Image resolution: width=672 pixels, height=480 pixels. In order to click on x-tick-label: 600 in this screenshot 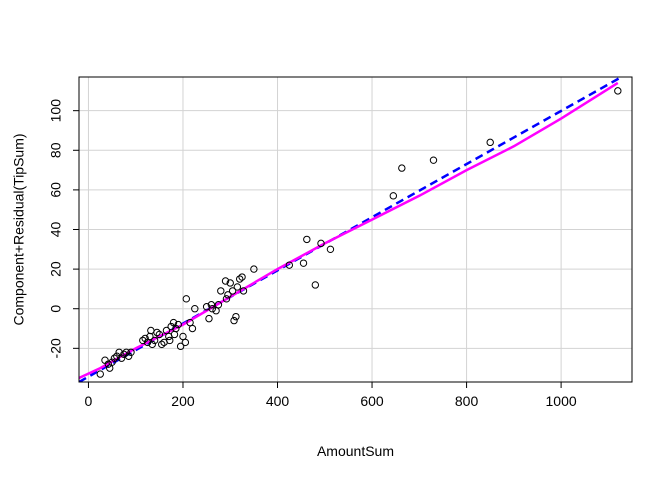, I will do `click(372, 401)`.